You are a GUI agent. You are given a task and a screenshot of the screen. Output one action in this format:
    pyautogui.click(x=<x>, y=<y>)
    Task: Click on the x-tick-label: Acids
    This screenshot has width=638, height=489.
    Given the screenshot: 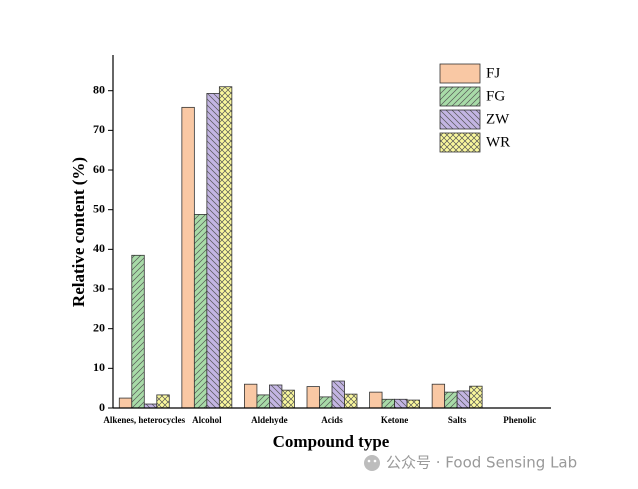 What is the action you would take?
    pyautogui.click(x=332, y=420)
    